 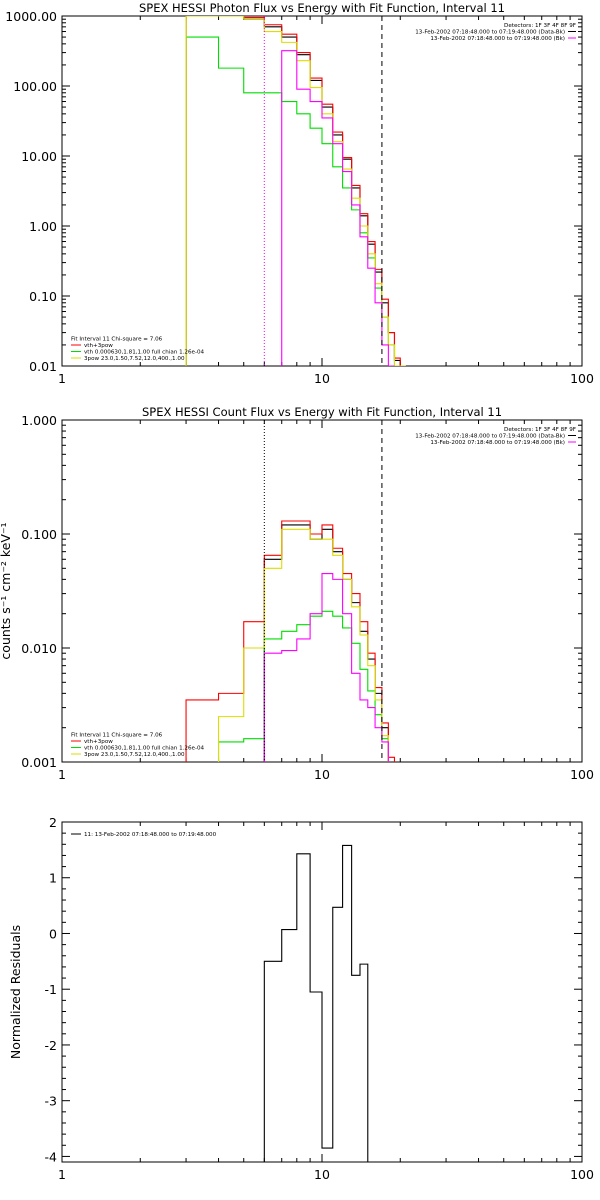 I want to click on panel1-legend-left-entry-3: 3pow 23.0,1.50,7.52,12.0,400.,1.00, so click(x=134, y=359).